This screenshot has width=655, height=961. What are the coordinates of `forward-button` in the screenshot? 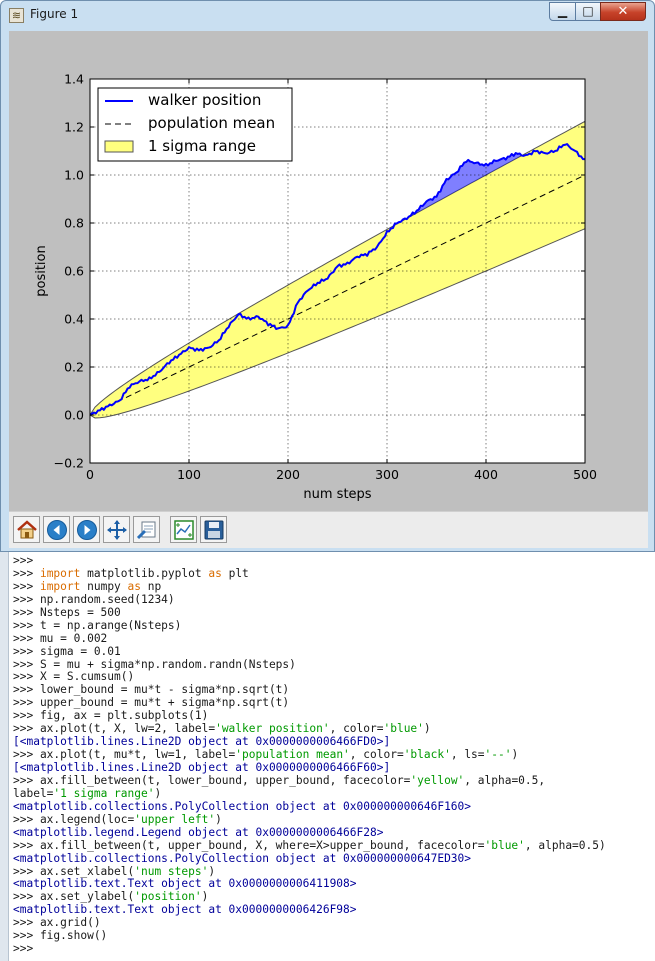 It's located at (86, 529).